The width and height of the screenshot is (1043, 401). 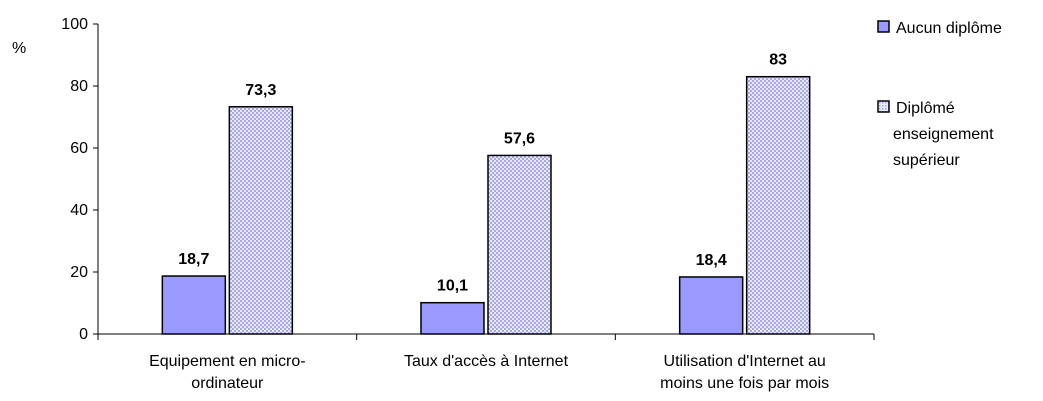 What do you see at coordinates (452, 286) in the screenshot?
I see `data-label: 10,1` at bounding box center [452, 286].